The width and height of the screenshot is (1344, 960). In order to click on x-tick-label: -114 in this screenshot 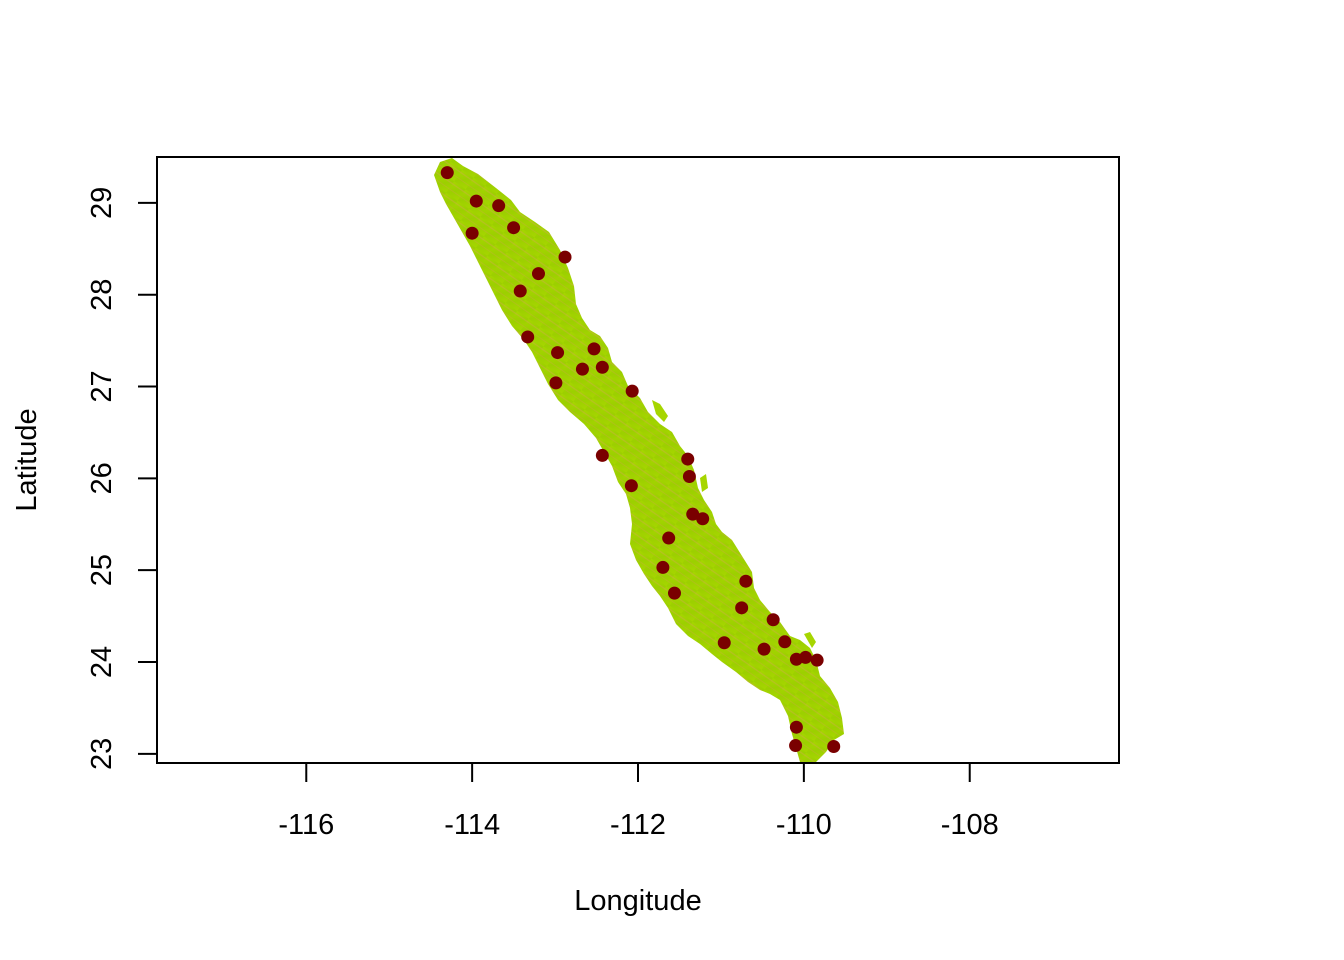, I will do `click(472, 825)`.